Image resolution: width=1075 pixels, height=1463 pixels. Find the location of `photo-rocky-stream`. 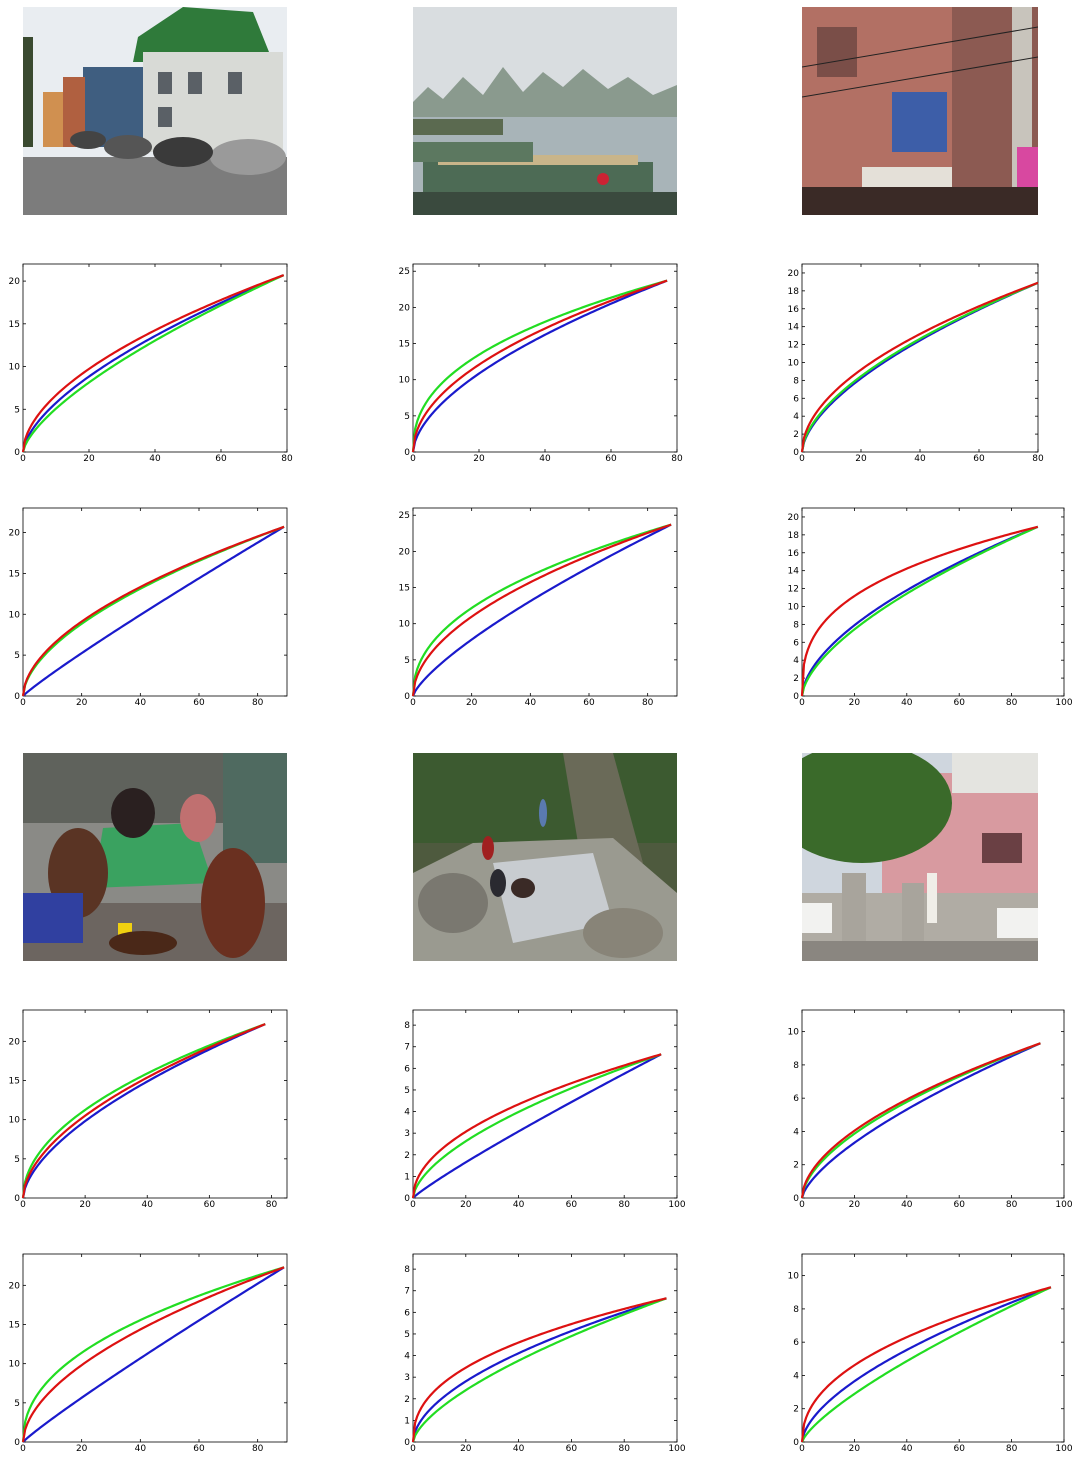

photo-rocky-stream is located at coordinates (545, 857).